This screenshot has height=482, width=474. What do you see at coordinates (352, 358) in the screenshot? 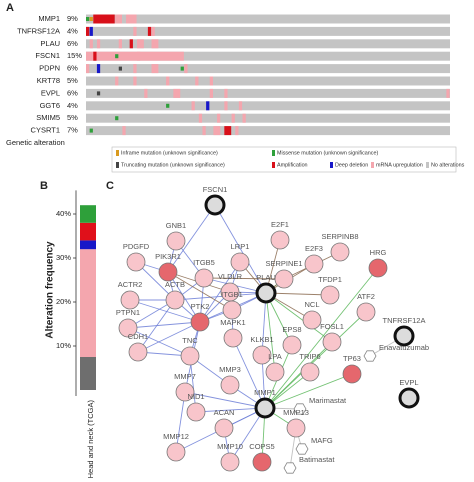
I see `node-label: TP63` at bounding box center [352, 358].